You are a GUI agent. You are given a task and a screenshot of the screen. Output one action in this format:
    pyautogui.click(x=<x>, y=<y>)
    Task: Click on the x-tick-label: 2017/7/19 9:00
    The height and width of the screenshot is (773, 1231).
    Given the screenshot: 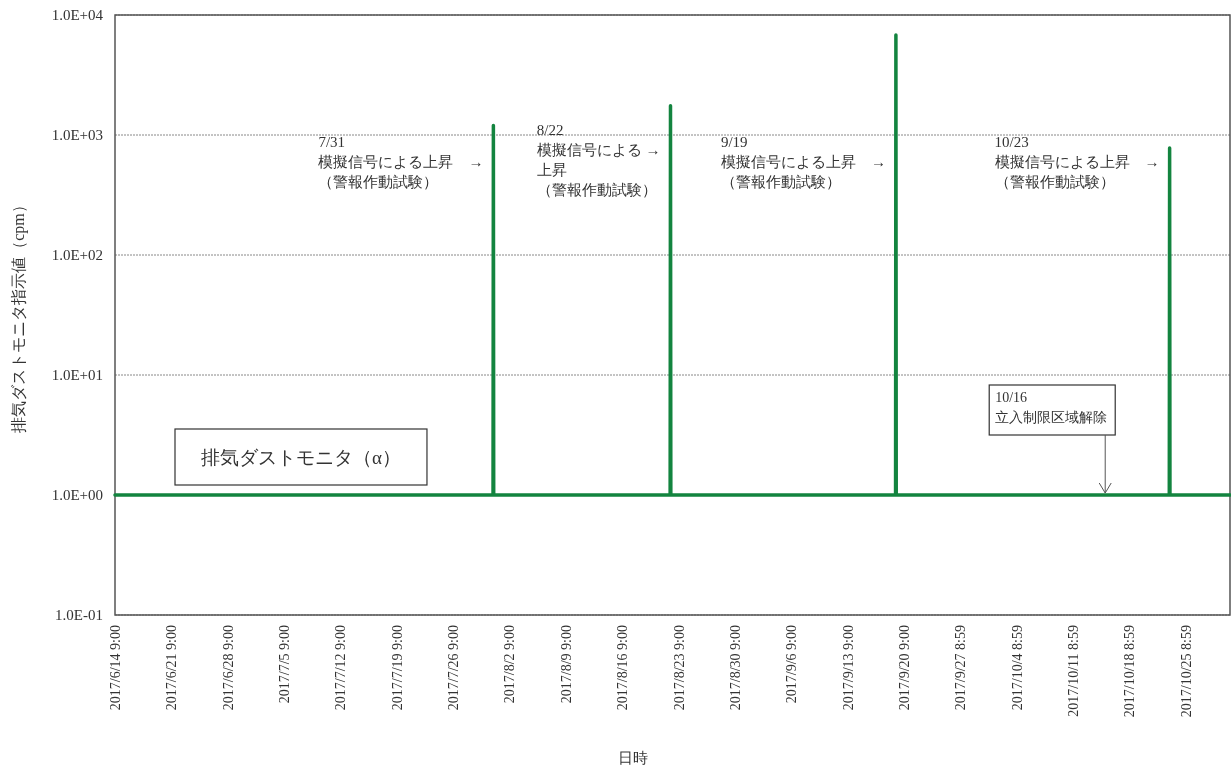 What is the action you would take?
    pyautogui.click(x=397, y=668)
    